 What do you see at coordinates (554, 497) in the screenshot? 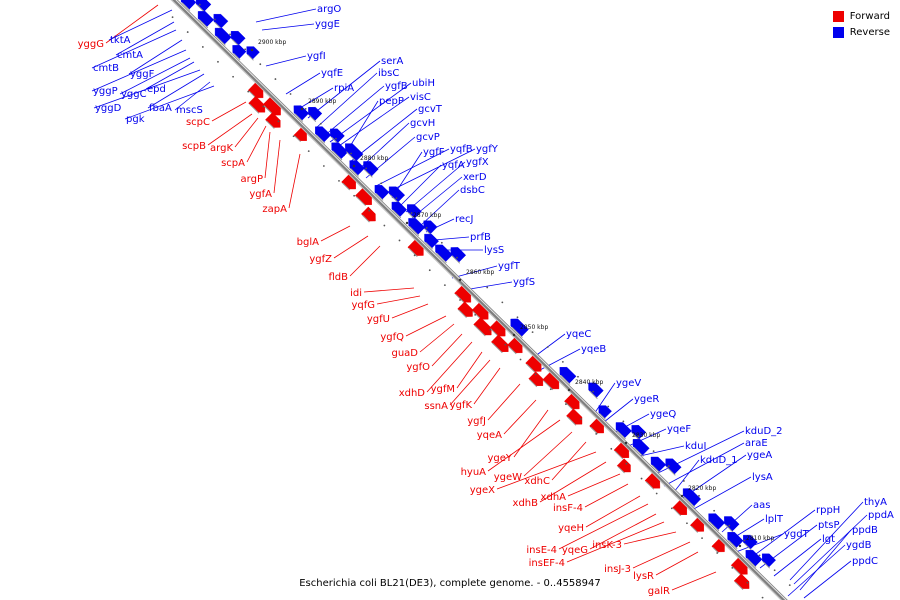
I see `gene-forward-label: xdhA` at bounding box center [554, 497].